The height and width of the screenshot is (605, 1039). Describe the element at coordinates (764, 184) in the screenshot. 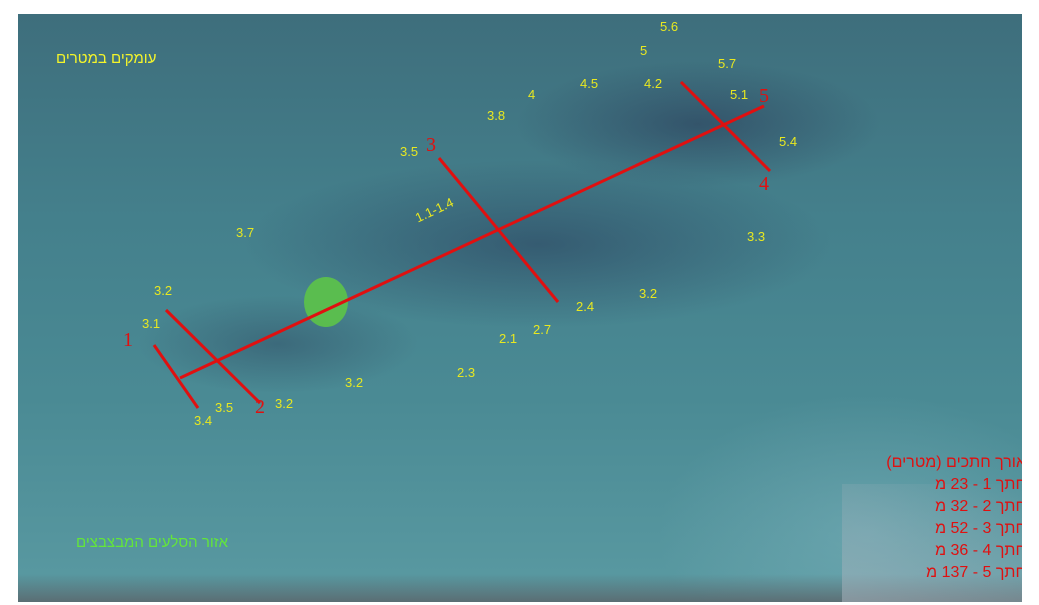

I see `section-number-4: 4` at that location.